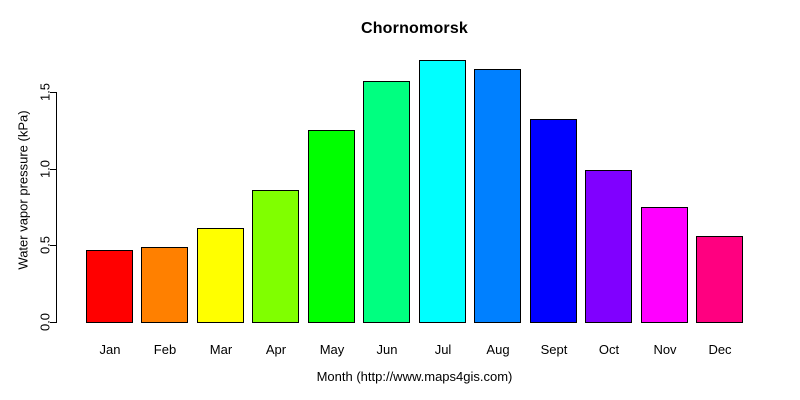  Describe the element at coordinates (45, 322) in the screenshot. I see `y-tick-label-0.0: 0.0` at that location.